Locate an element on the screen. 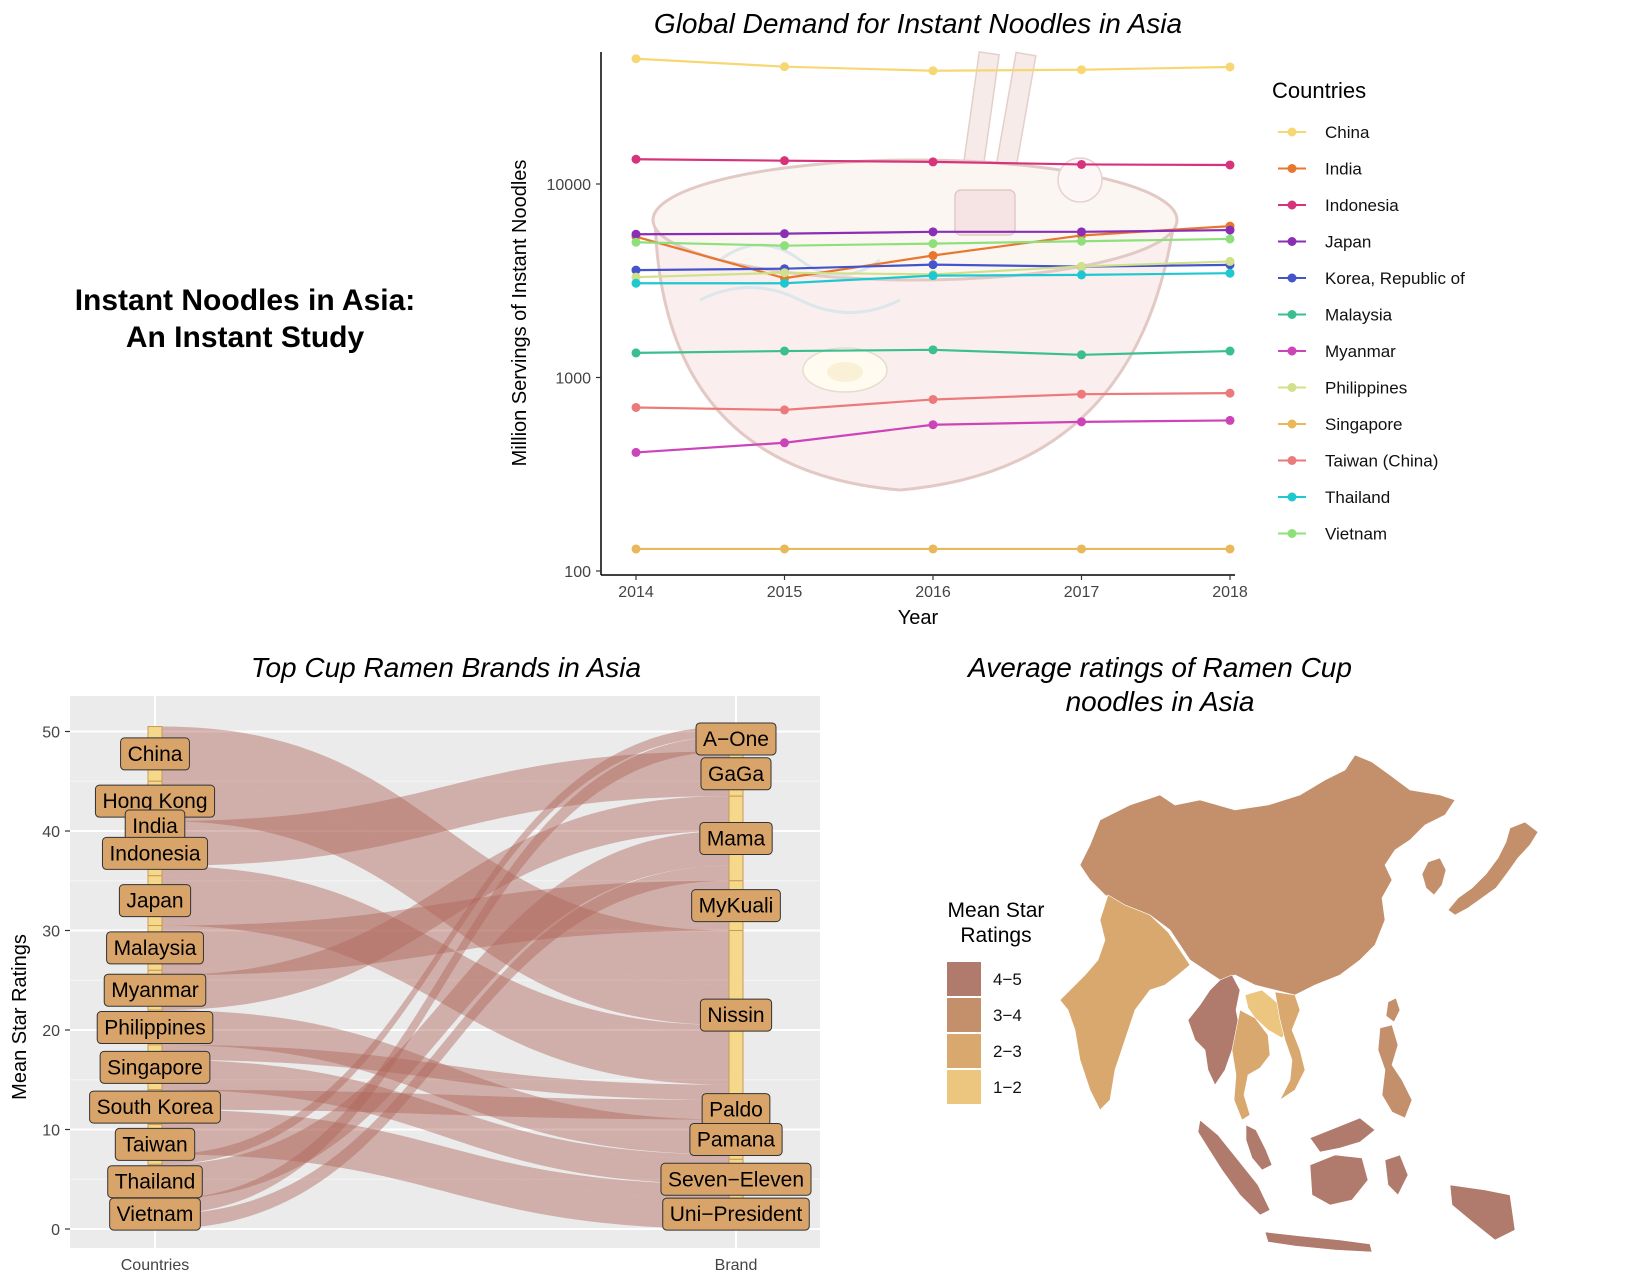  map-legend-item-4: 1−2 is located at coordinates (984, 1087).